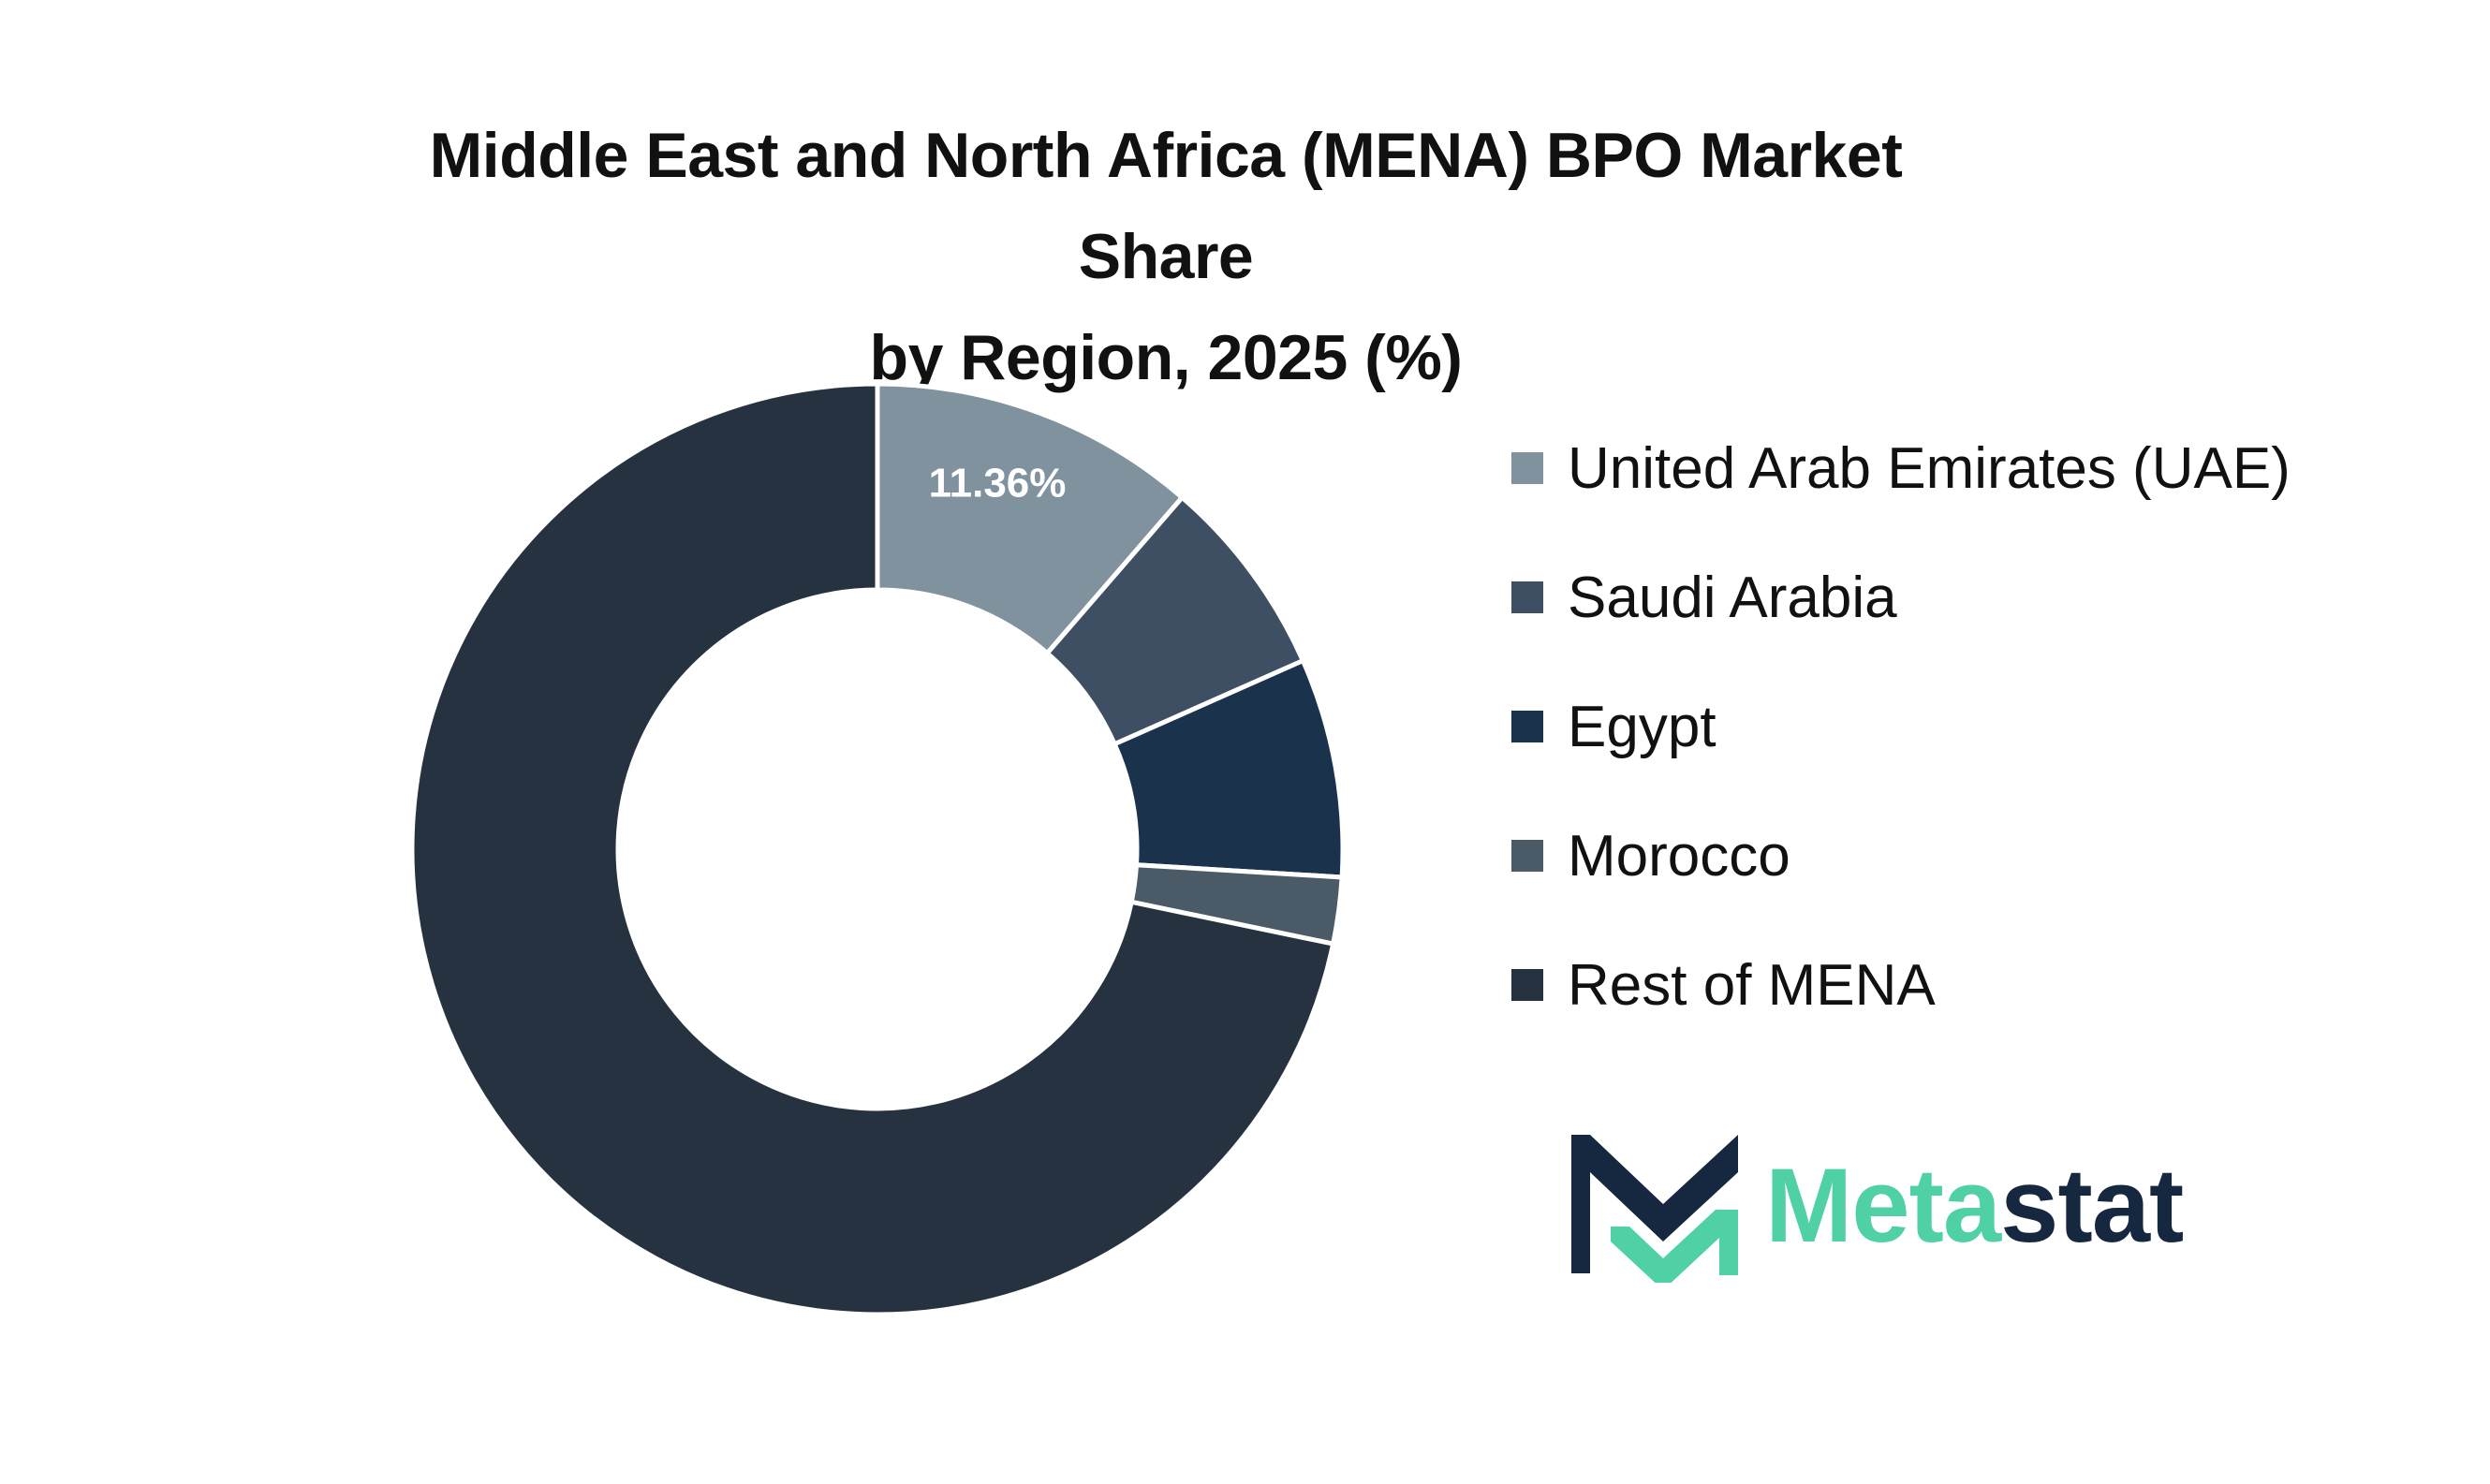 Image resolution: width=2490 pixels, height=1484 pixels. What do you see at coordinates (998, 484) in the screenshot?
I see `data-label-0: 11.36%` at bounding box center [998, 484].